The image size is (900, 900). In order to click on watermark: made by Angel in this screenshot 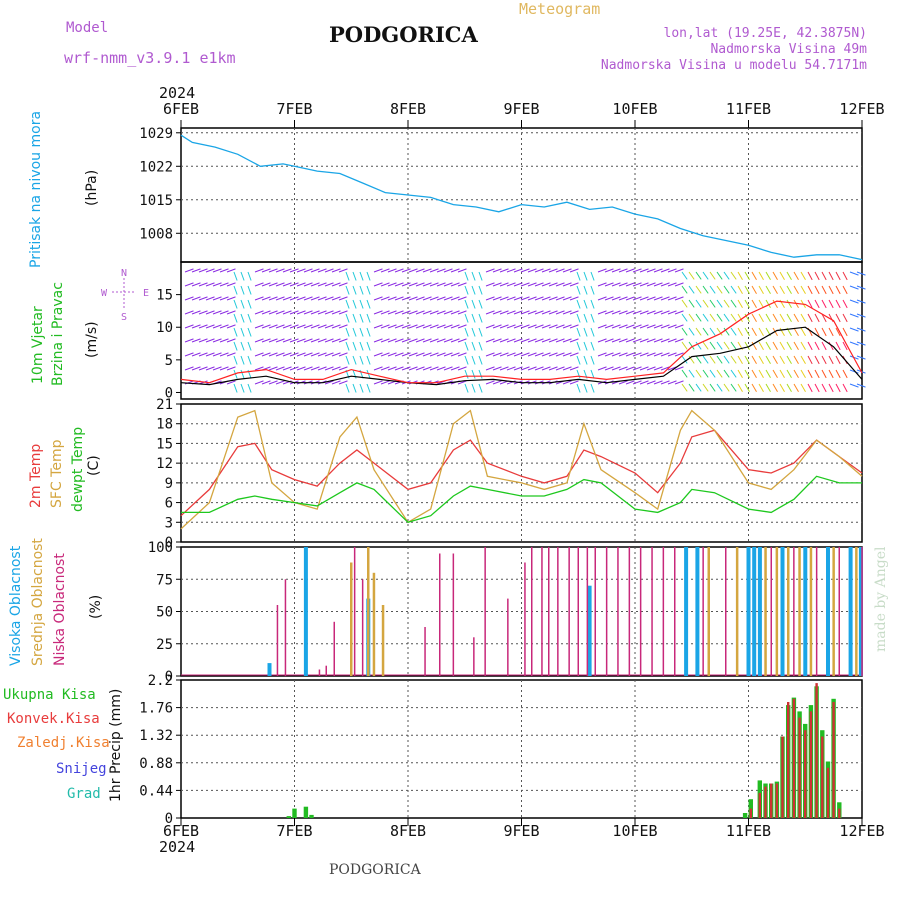, I will do `click(881, 599)`.